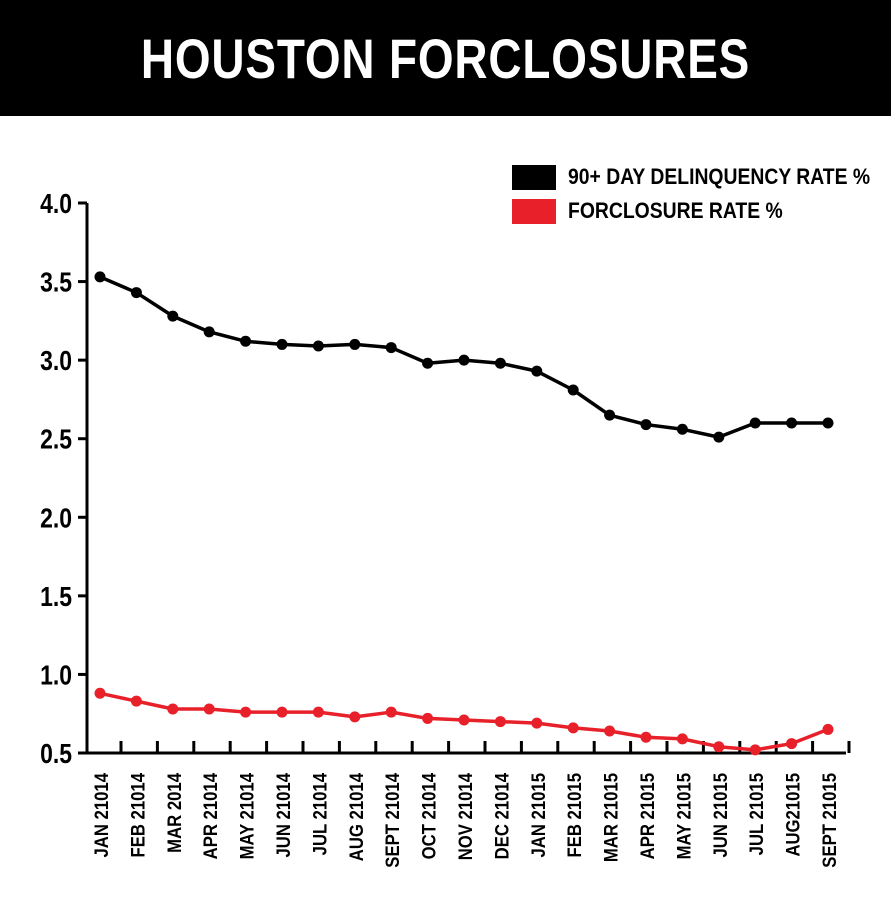  What do you see at coordinates (56, 283) in the screenshot?
I see `y-tick-label: 3.5` at bounding box center [56, 283].